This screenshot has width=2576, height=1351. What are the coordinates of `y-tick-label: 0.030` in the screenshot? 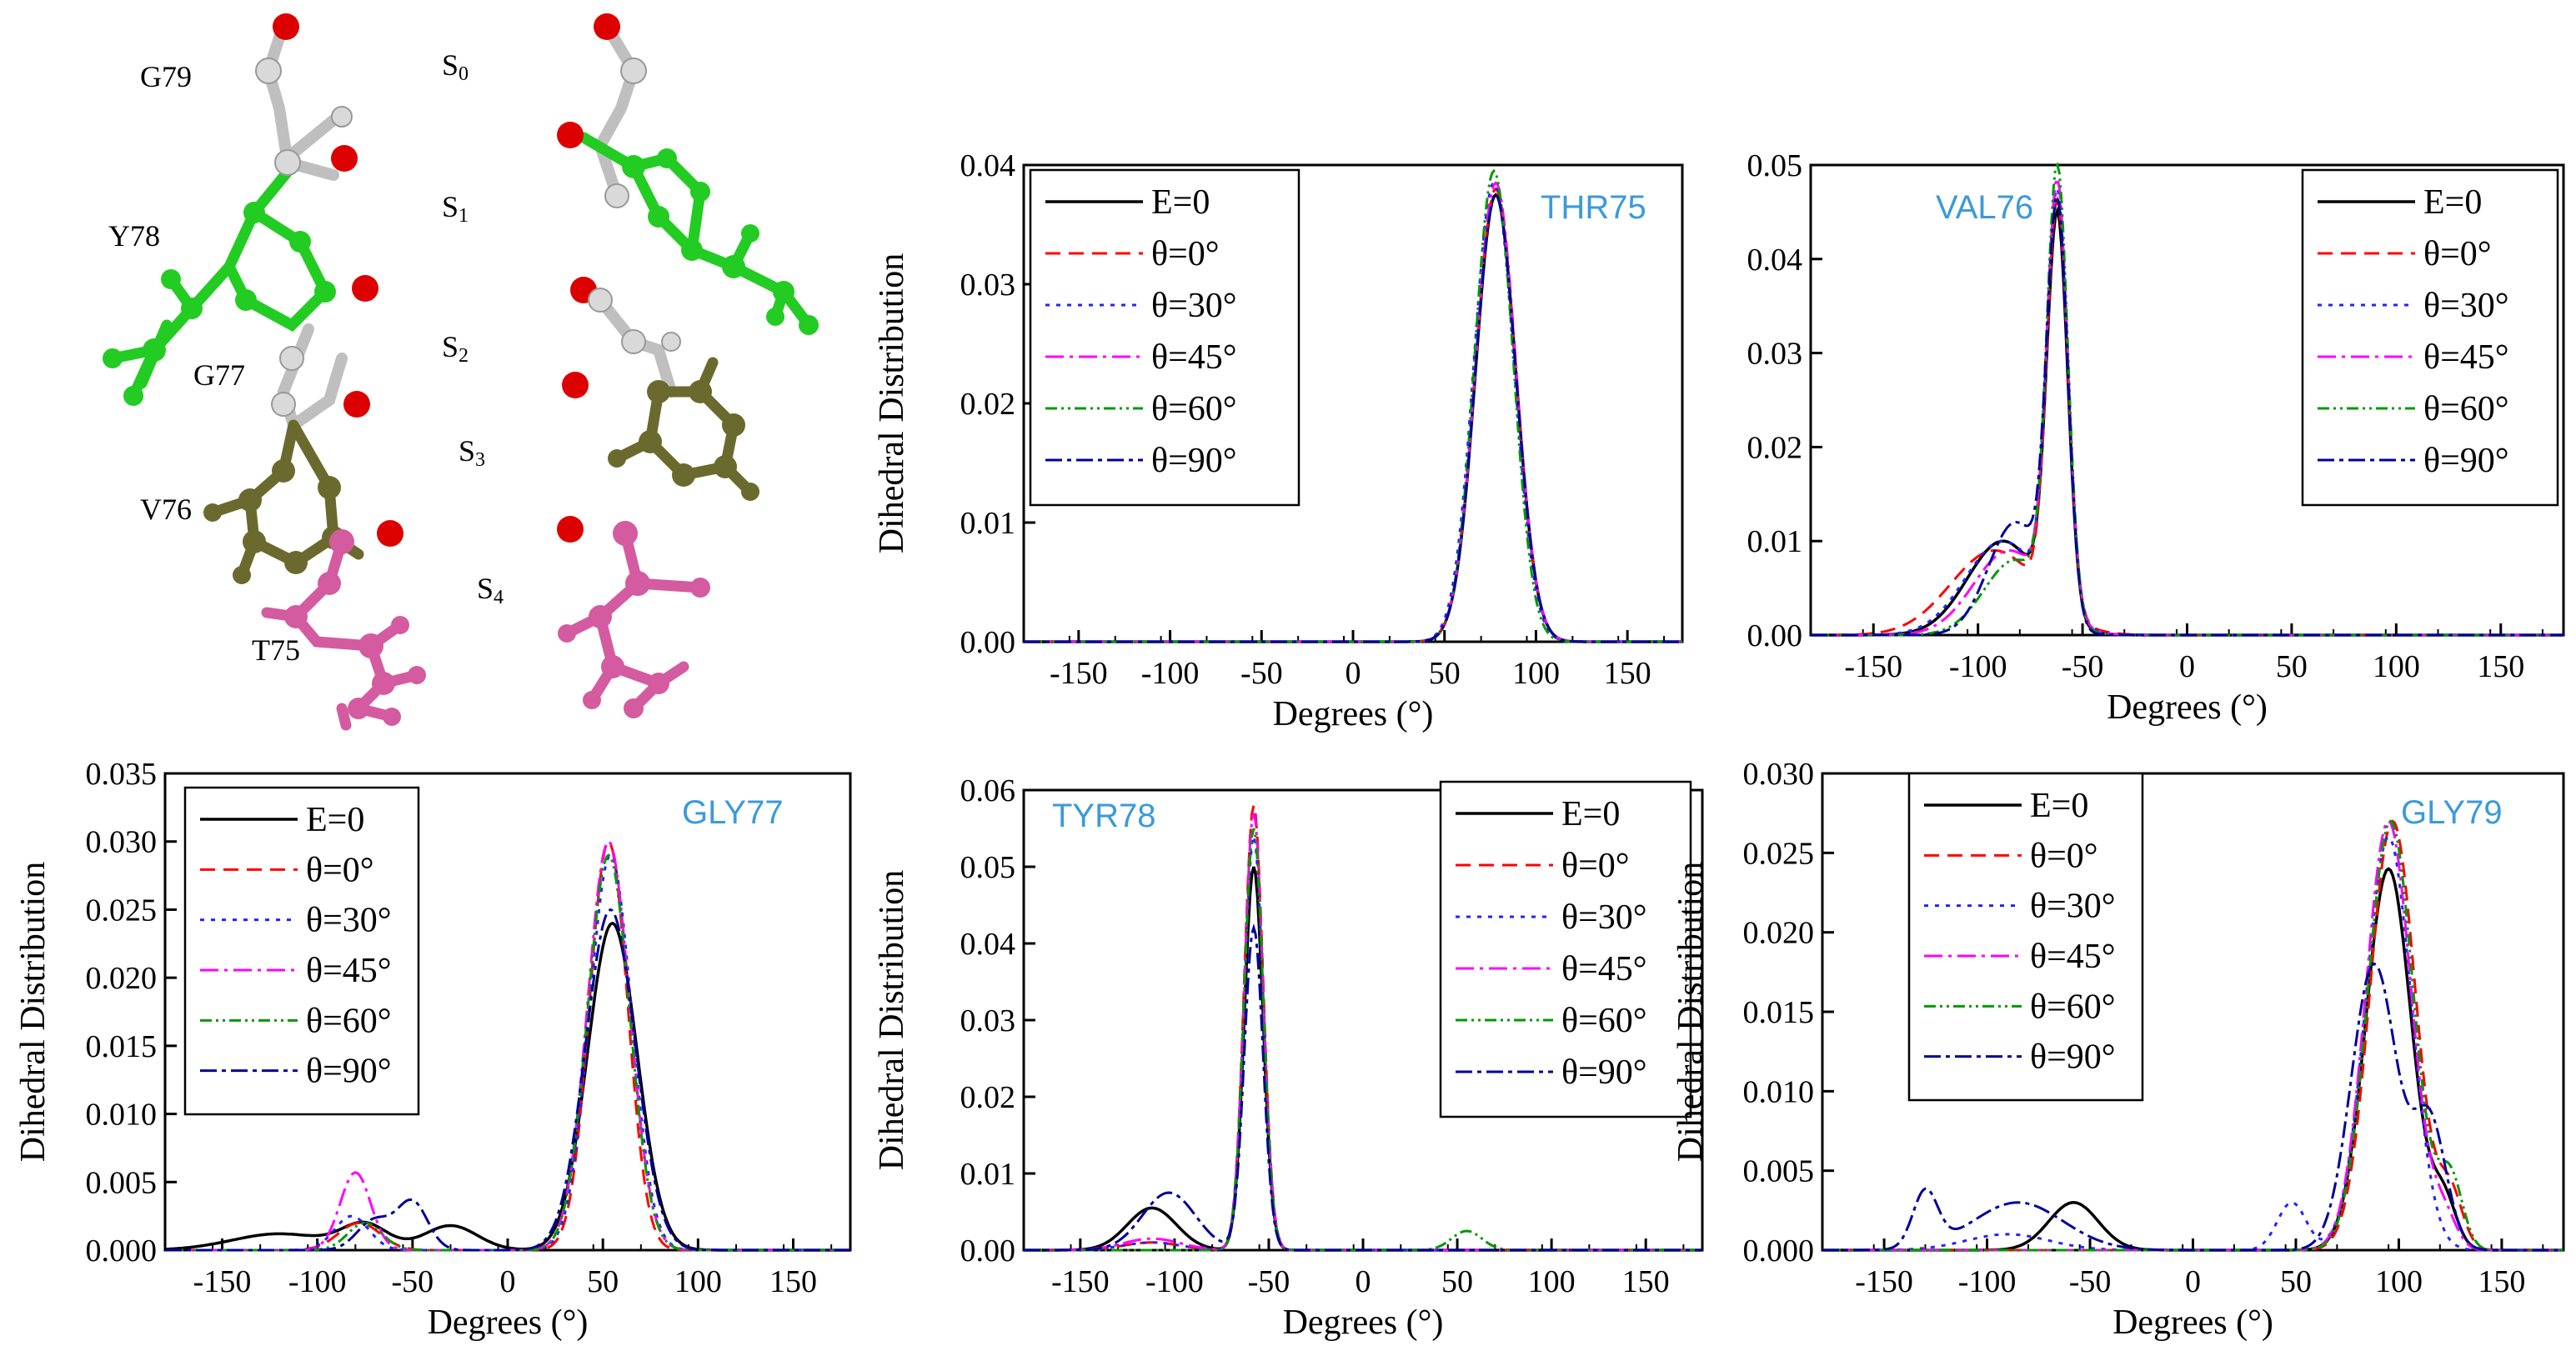 It's located at (122, 842).